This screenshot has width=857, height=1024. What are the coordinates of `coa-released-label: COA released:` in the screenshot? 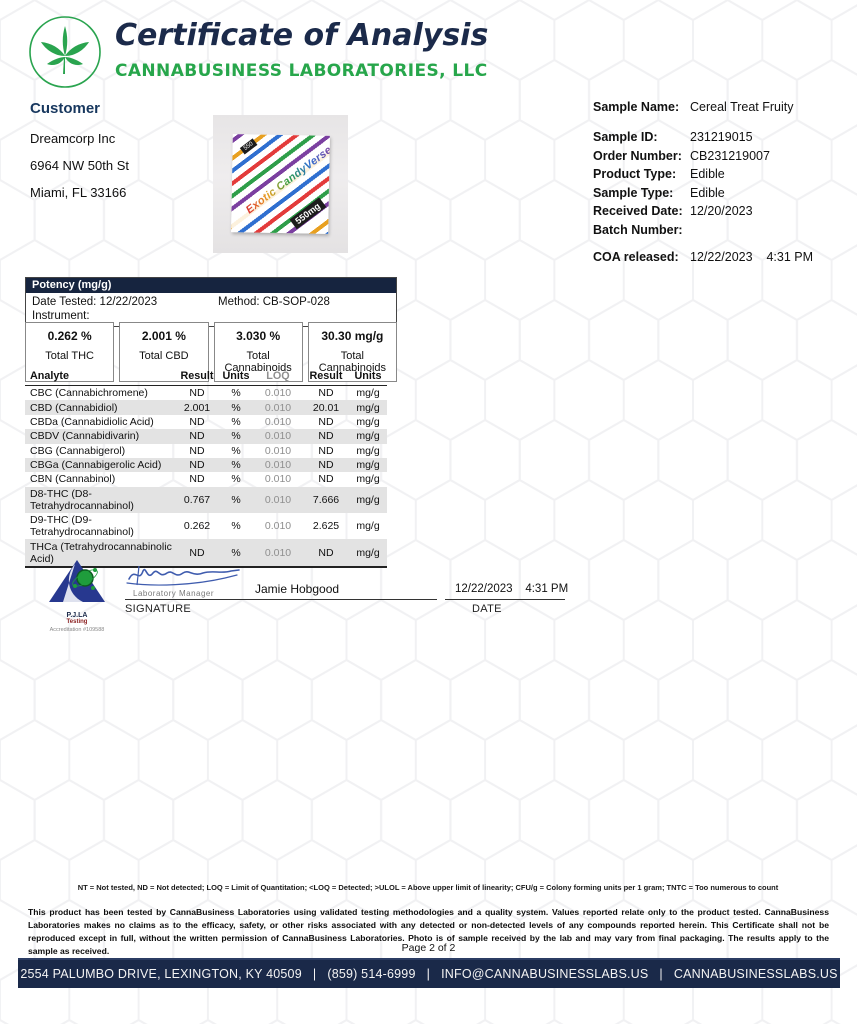 It's located at (636, 256).